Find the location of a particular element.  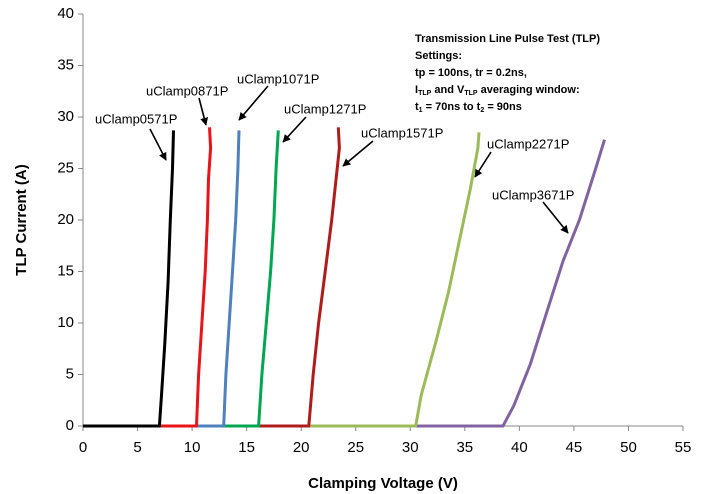

x-tick-label: 45 is located at coordinates (574, 447).